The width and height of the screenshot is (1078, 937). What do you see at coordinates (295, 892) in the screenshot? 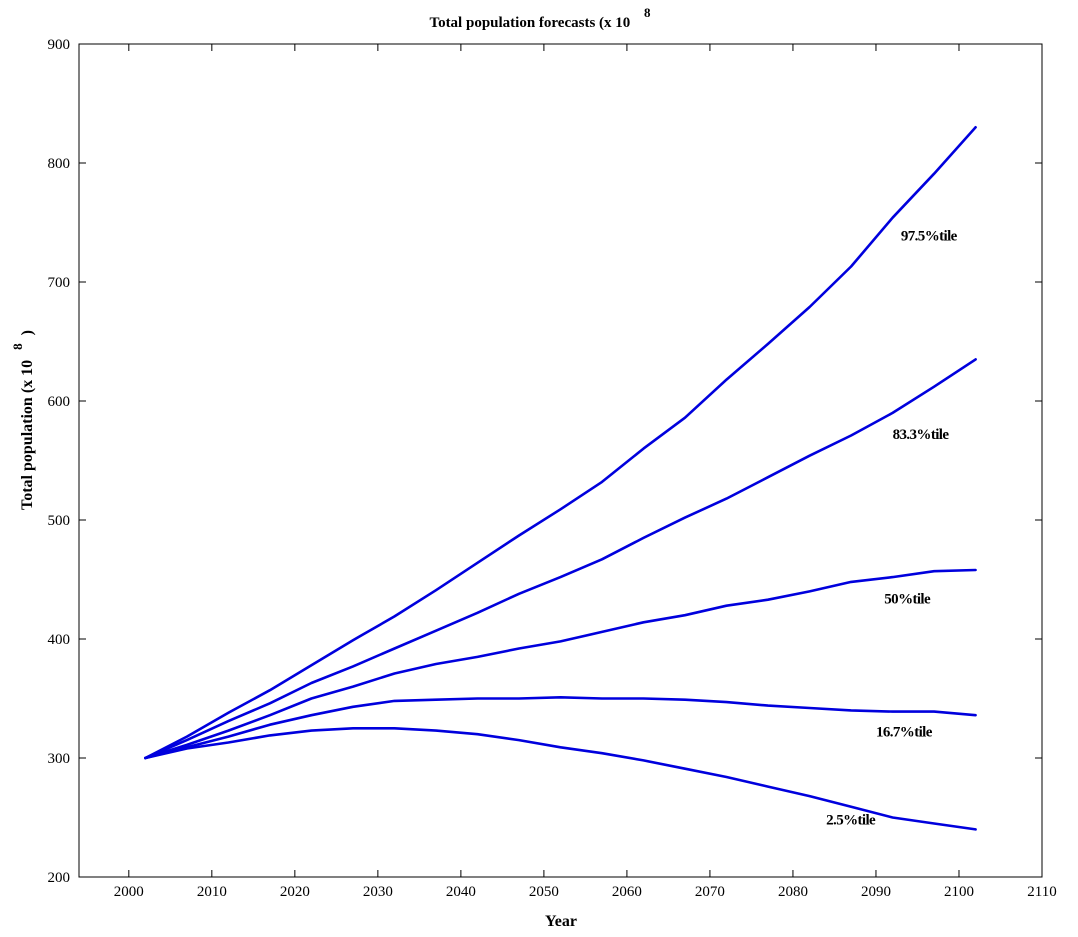
I see `x-tick-label: 2020` at bounding box center [295, 892].